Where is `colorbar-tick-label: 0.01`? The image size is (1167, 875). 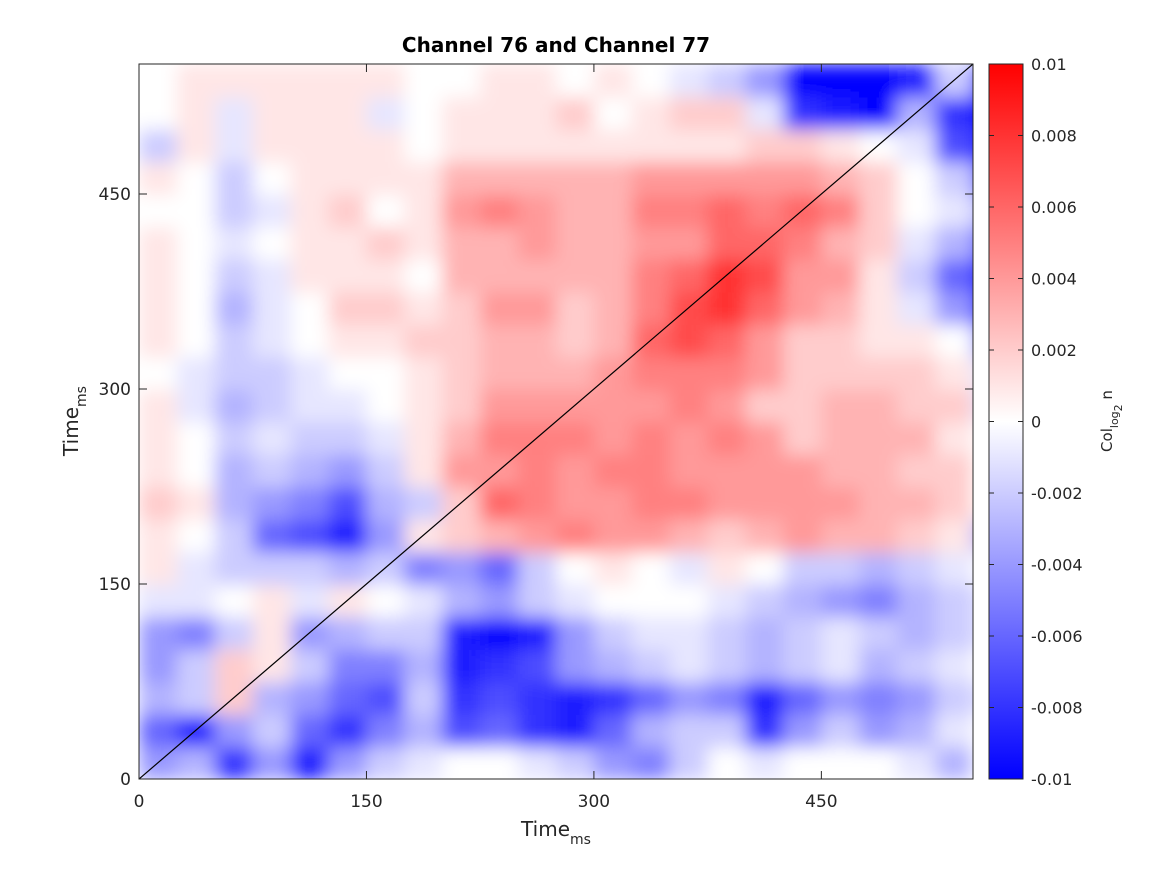
colorbar-tick-label: 0.01 is located at coordinates (1049, 64).